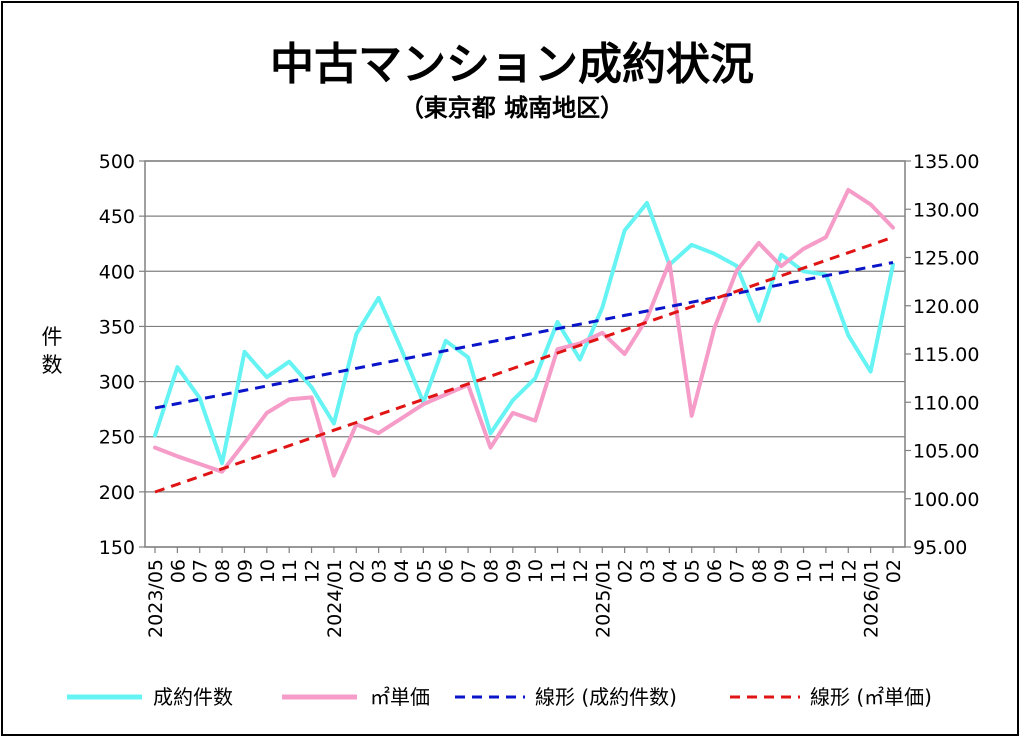 This screenshot has height=741, width=1024. Describe the element at coordinates (117, 162) in the screenshot. I see `y-tick-label: 500` at that location.